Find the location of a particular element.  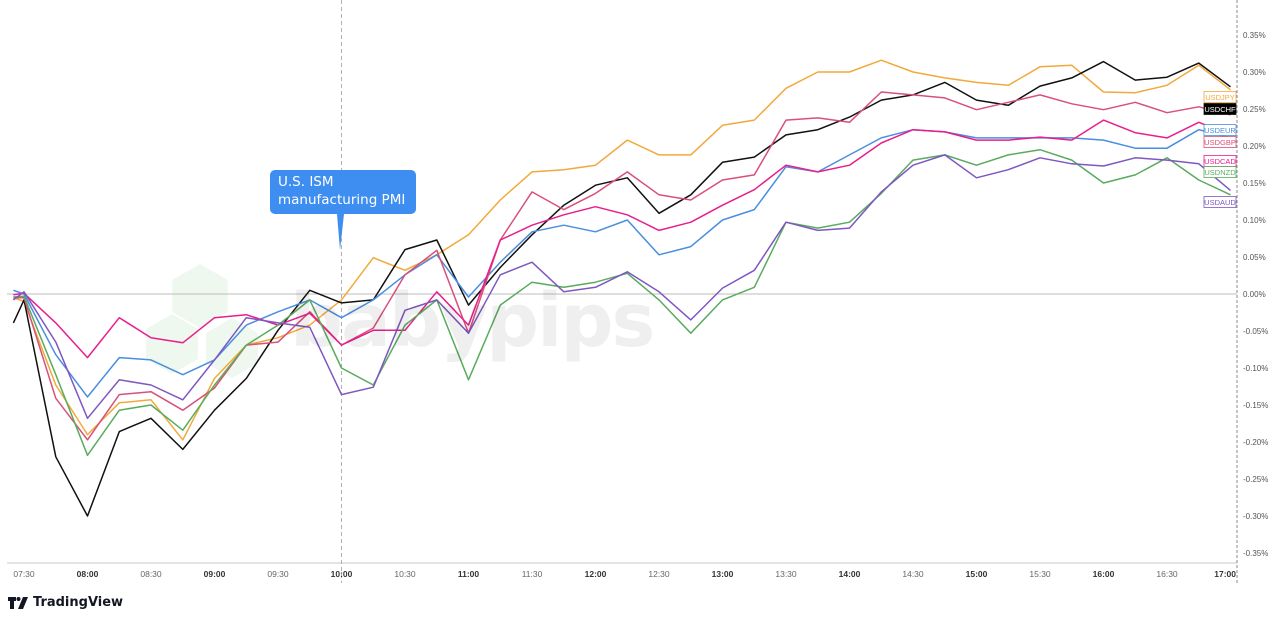

series-tag-label: USDCHF is located at coordinates (1220, 109).